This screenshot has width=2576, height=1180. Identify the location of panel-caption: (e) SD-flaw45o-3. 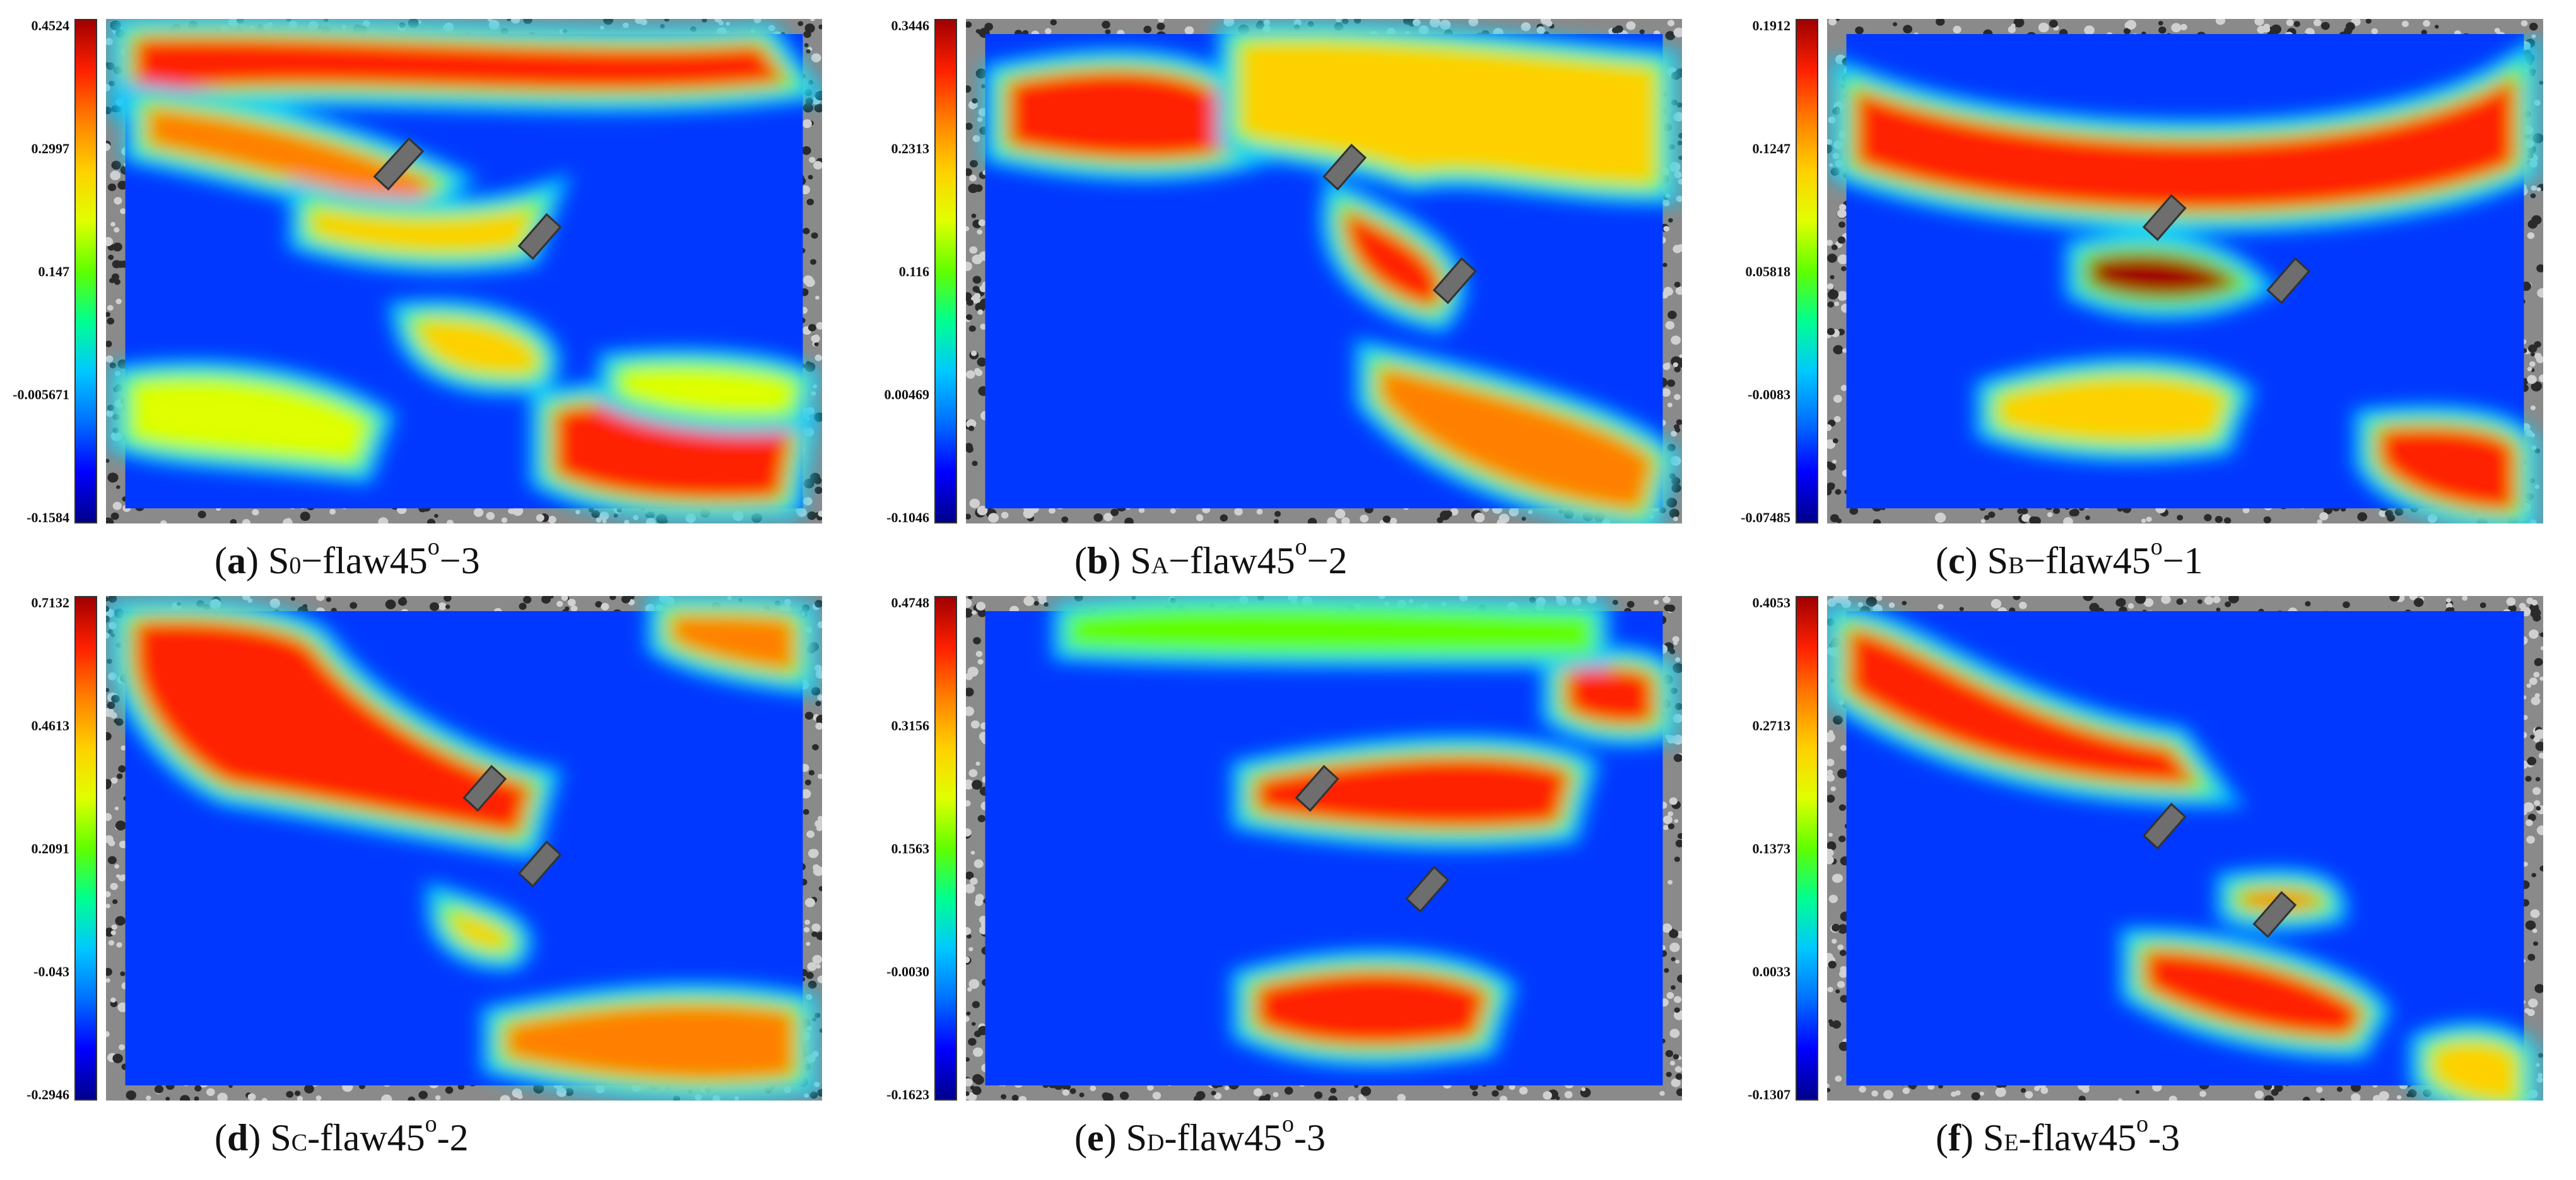
(1200, 1135).